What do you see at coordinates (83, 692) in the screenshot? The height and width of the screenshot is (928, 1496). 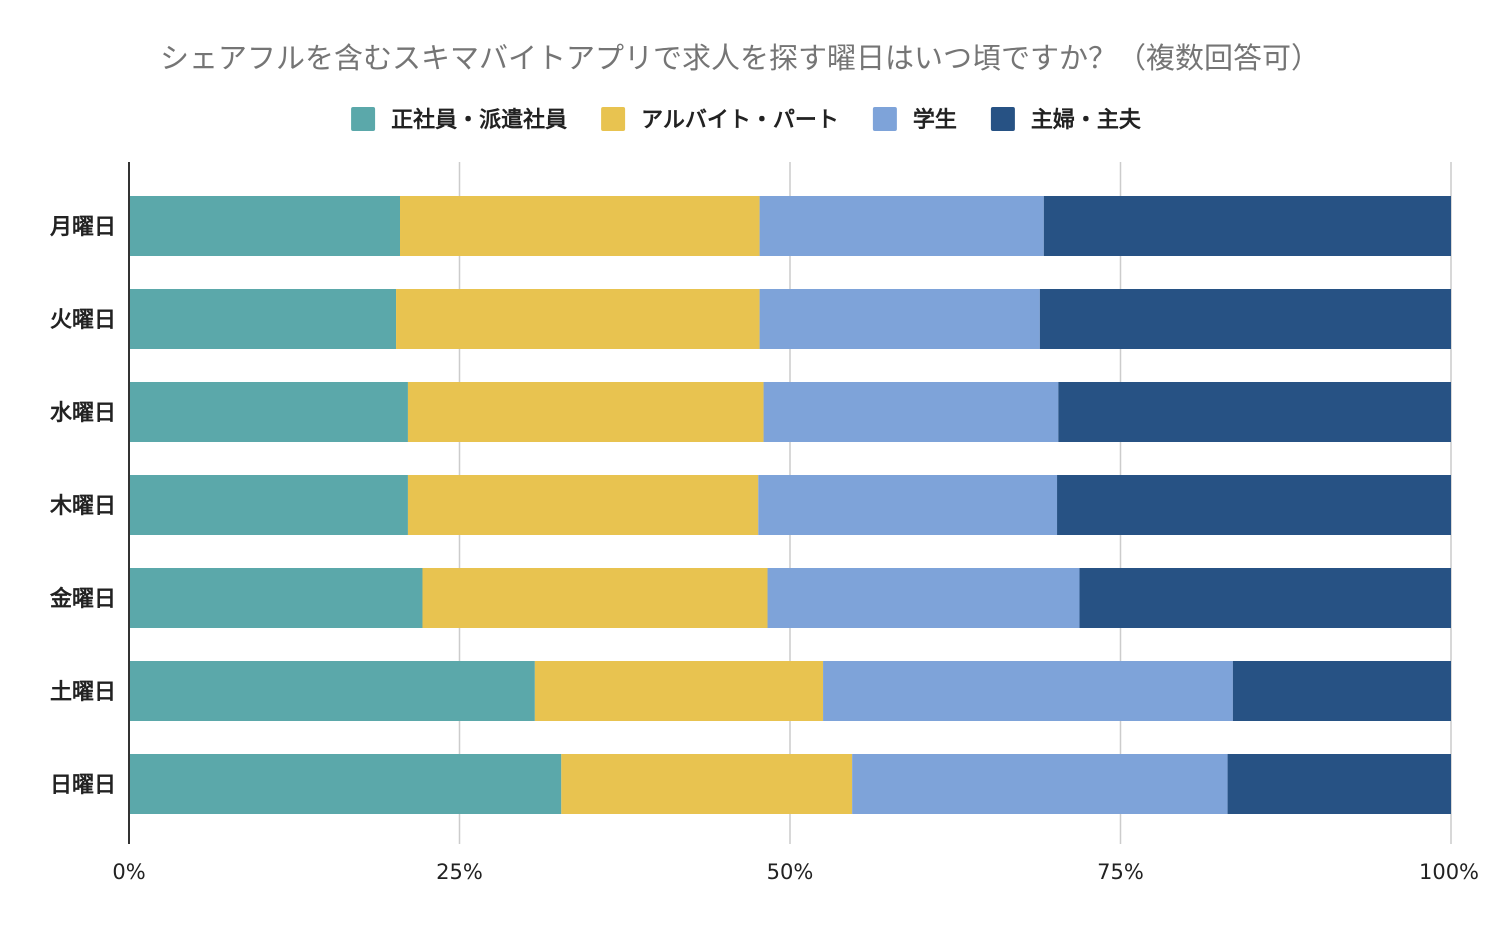 I see `category-label: 土曜日` at bounding box center [83, 692].